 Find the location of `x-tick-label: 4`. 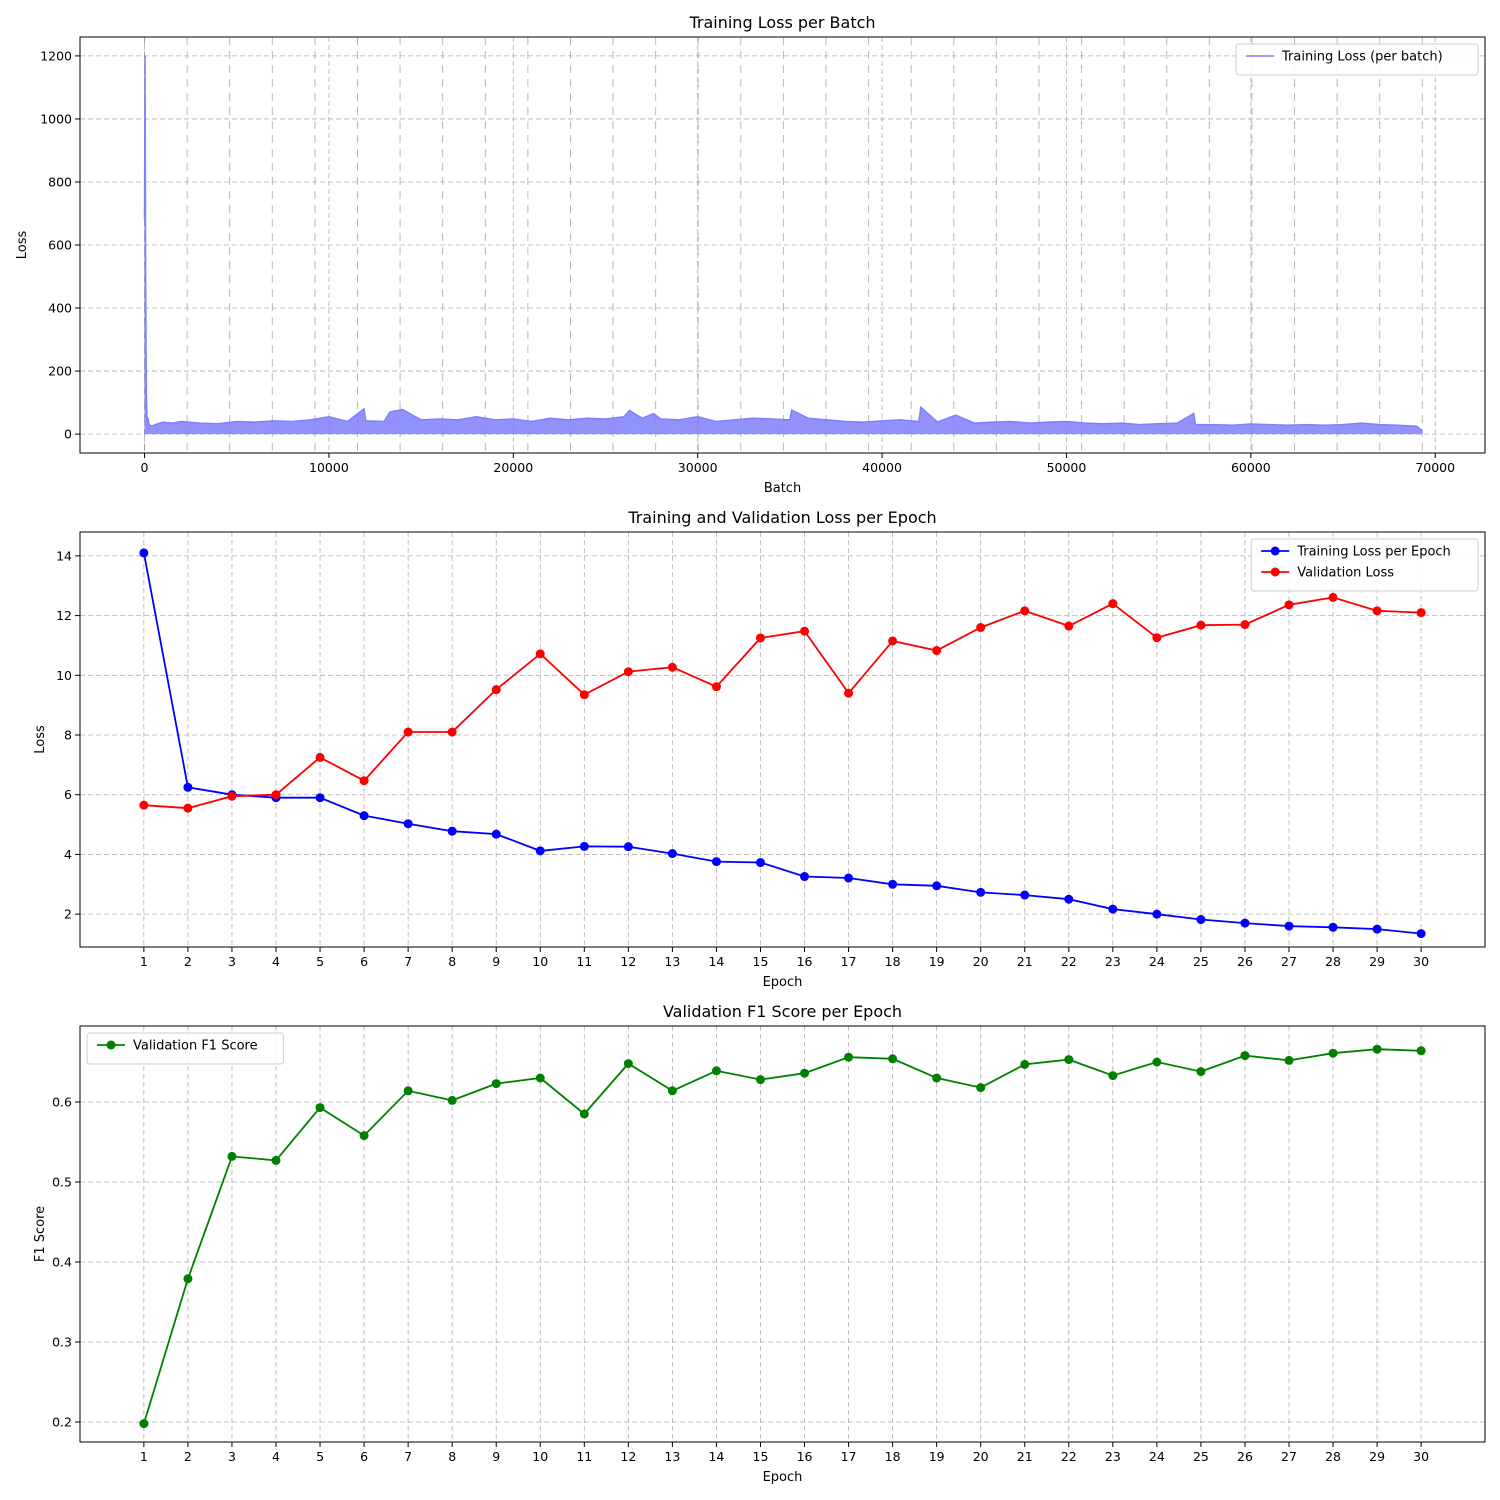

x-tick-label: 4 is located at coordinates (276, 1456).